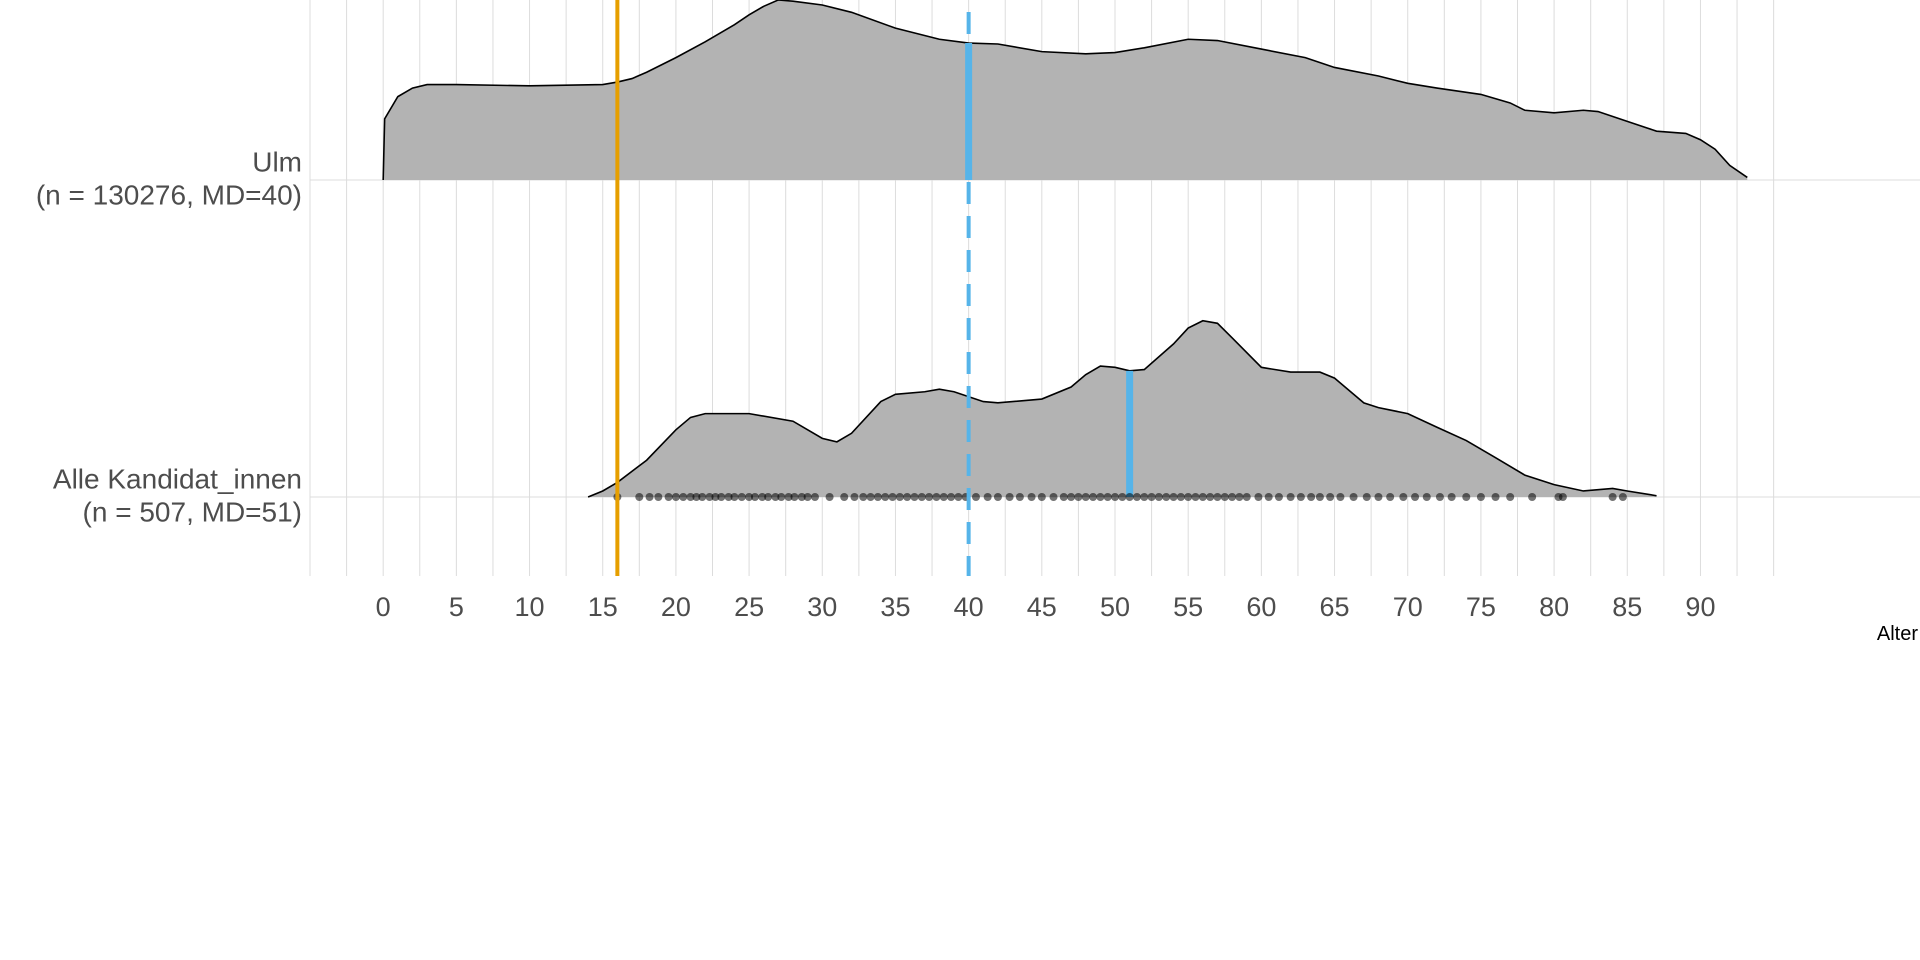  Describe the element at coordinates (1897, 634) in the screenshot. I see `x-axis-label: Alter` at that location.